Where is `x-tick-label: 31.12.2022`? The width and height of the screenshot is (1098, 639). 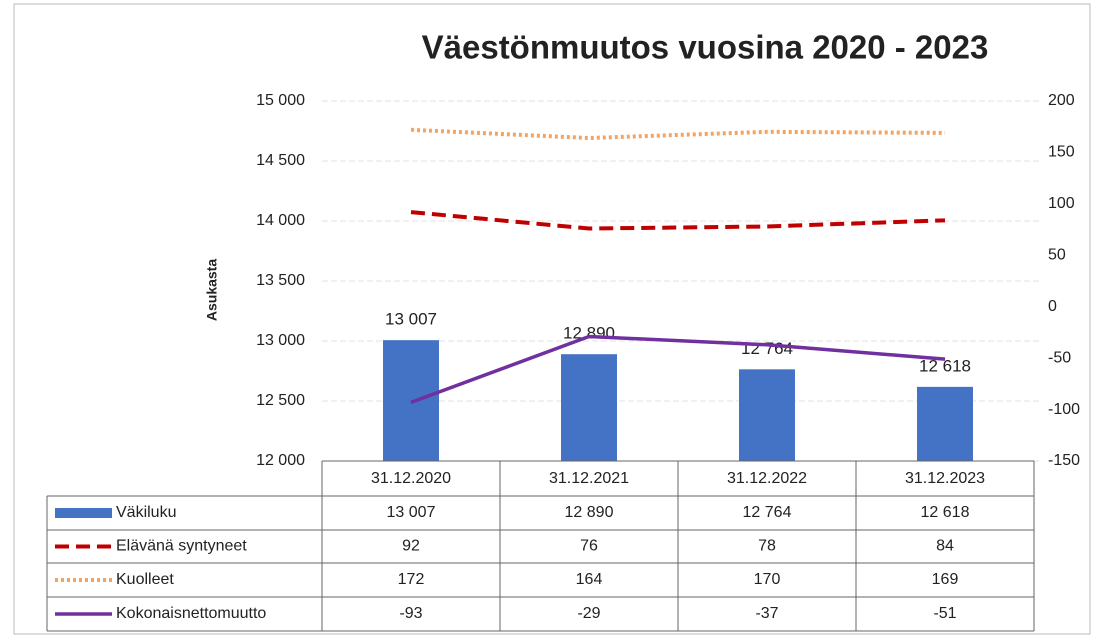
x-tick-label: 31.12.2022 is located at coordinates (767, 478).